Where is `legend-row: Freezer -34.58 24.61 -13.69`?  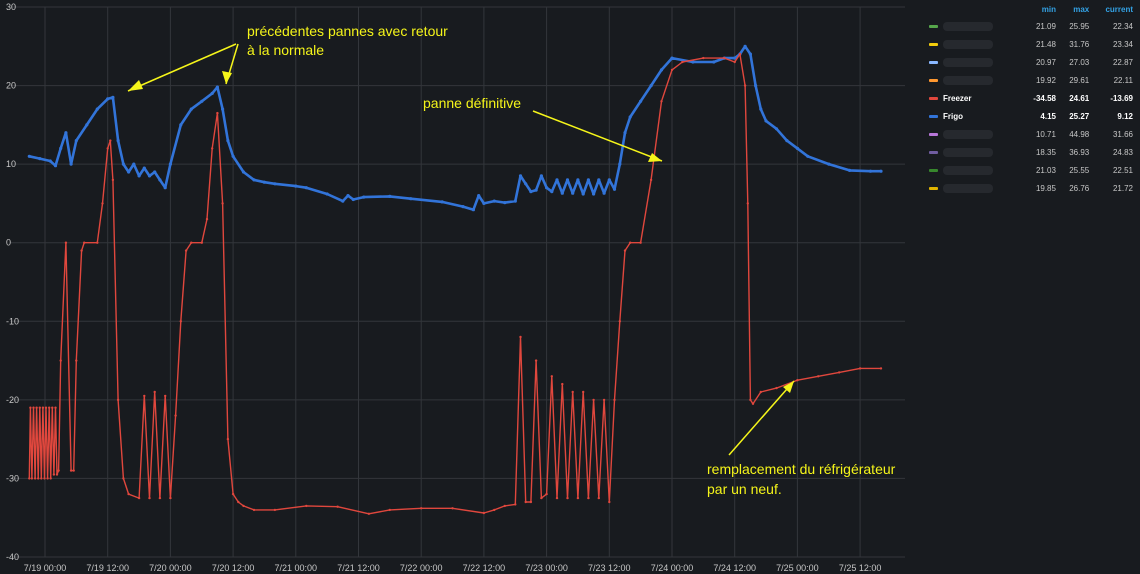
legend-row: Freezer -34.58 24.61 -13.69 is located at coordinates (1031, 98).